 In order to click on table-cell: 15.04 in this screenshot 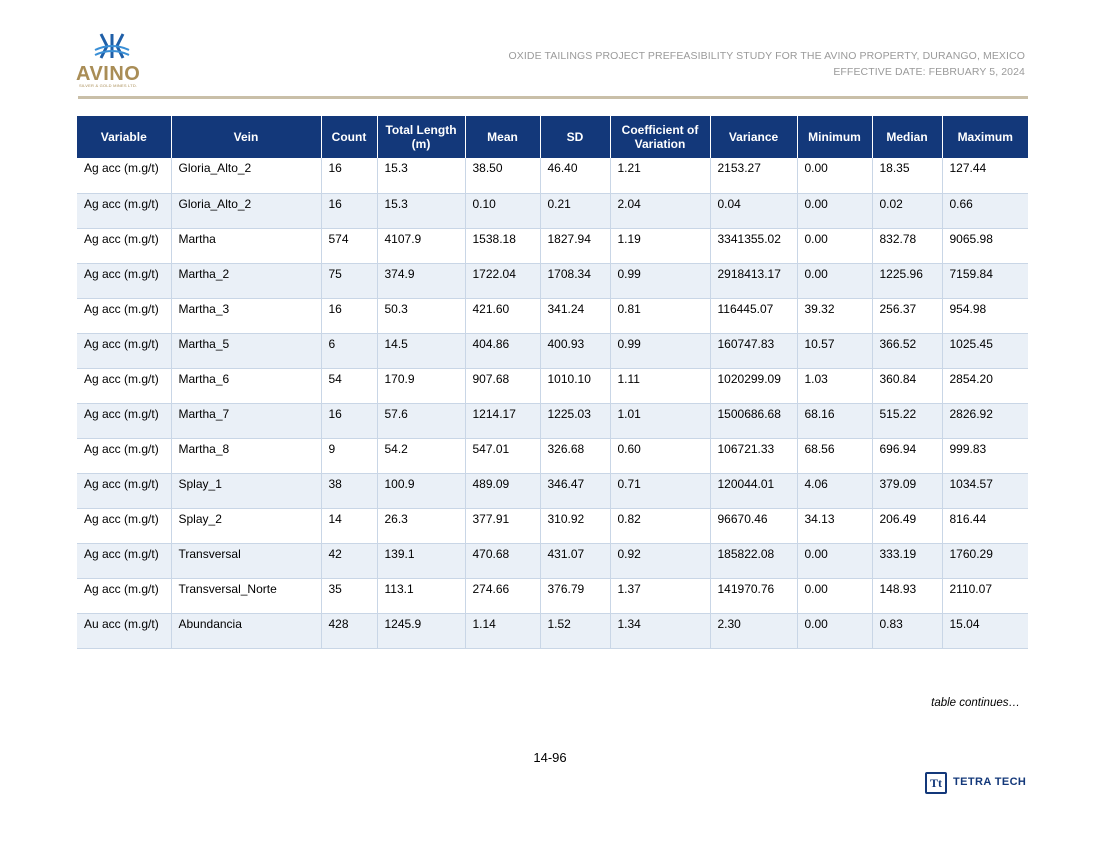, I will do `click(984, 631)`.